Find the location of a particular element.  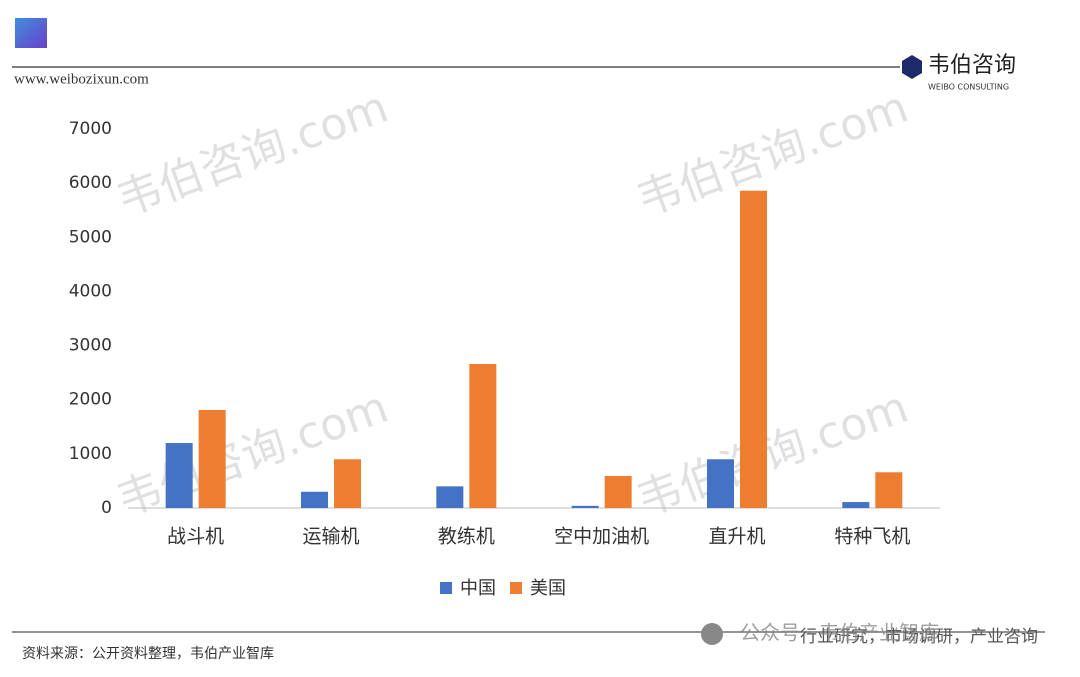

header-icon is located at coordinates (31, 33).